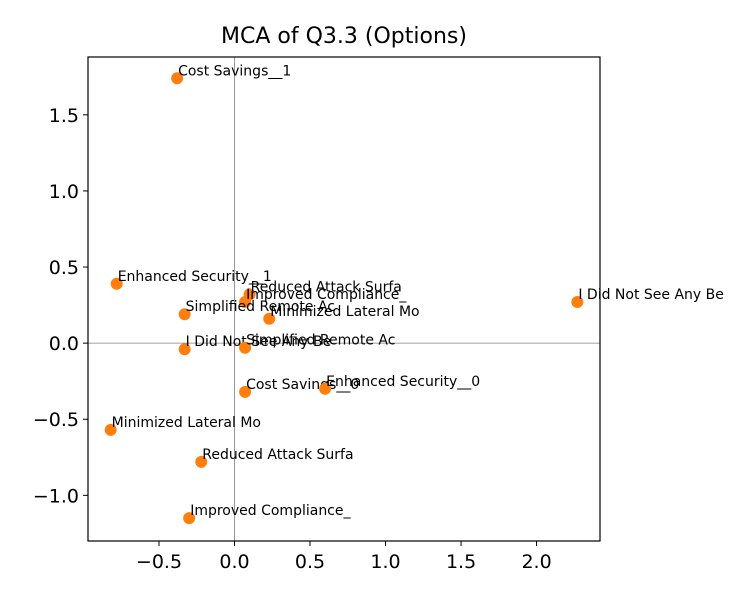 The image size is (750, 600). Describe the element at coordinates (195, 277) in the screenshot. I see `data-point-label: Enhanced Security__1` at that location.